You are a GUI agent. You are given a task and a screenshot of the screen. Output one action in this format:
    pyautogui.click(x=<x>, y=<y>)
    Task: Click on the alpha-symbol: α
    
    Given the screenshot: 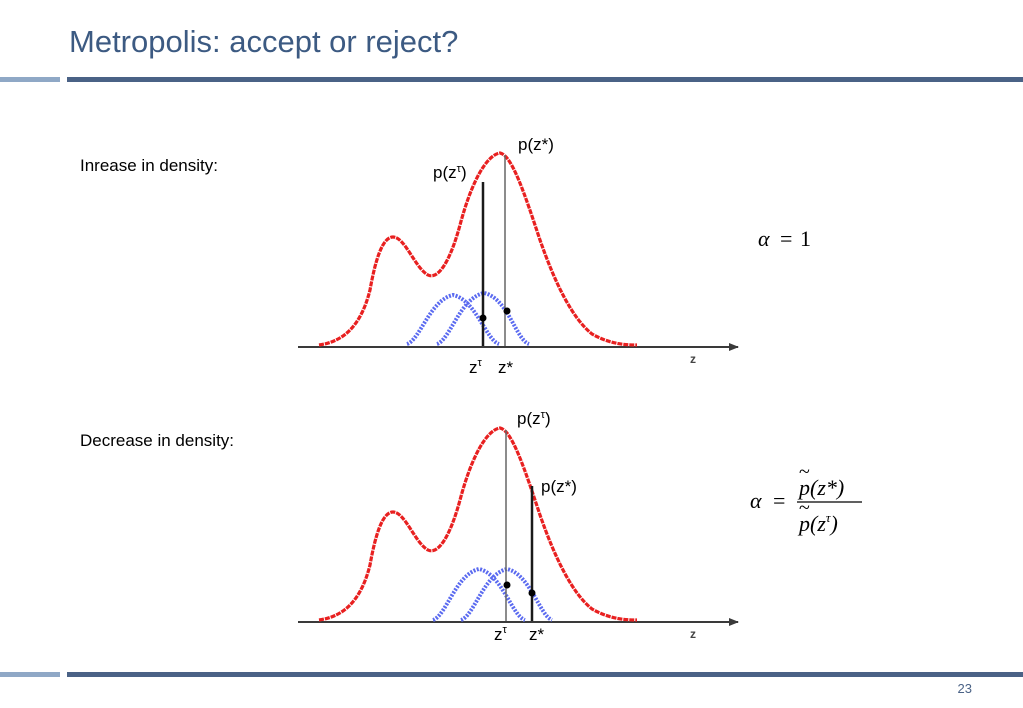 What is the action you would take?
    pyautogui.click(x=764, y=238)
    